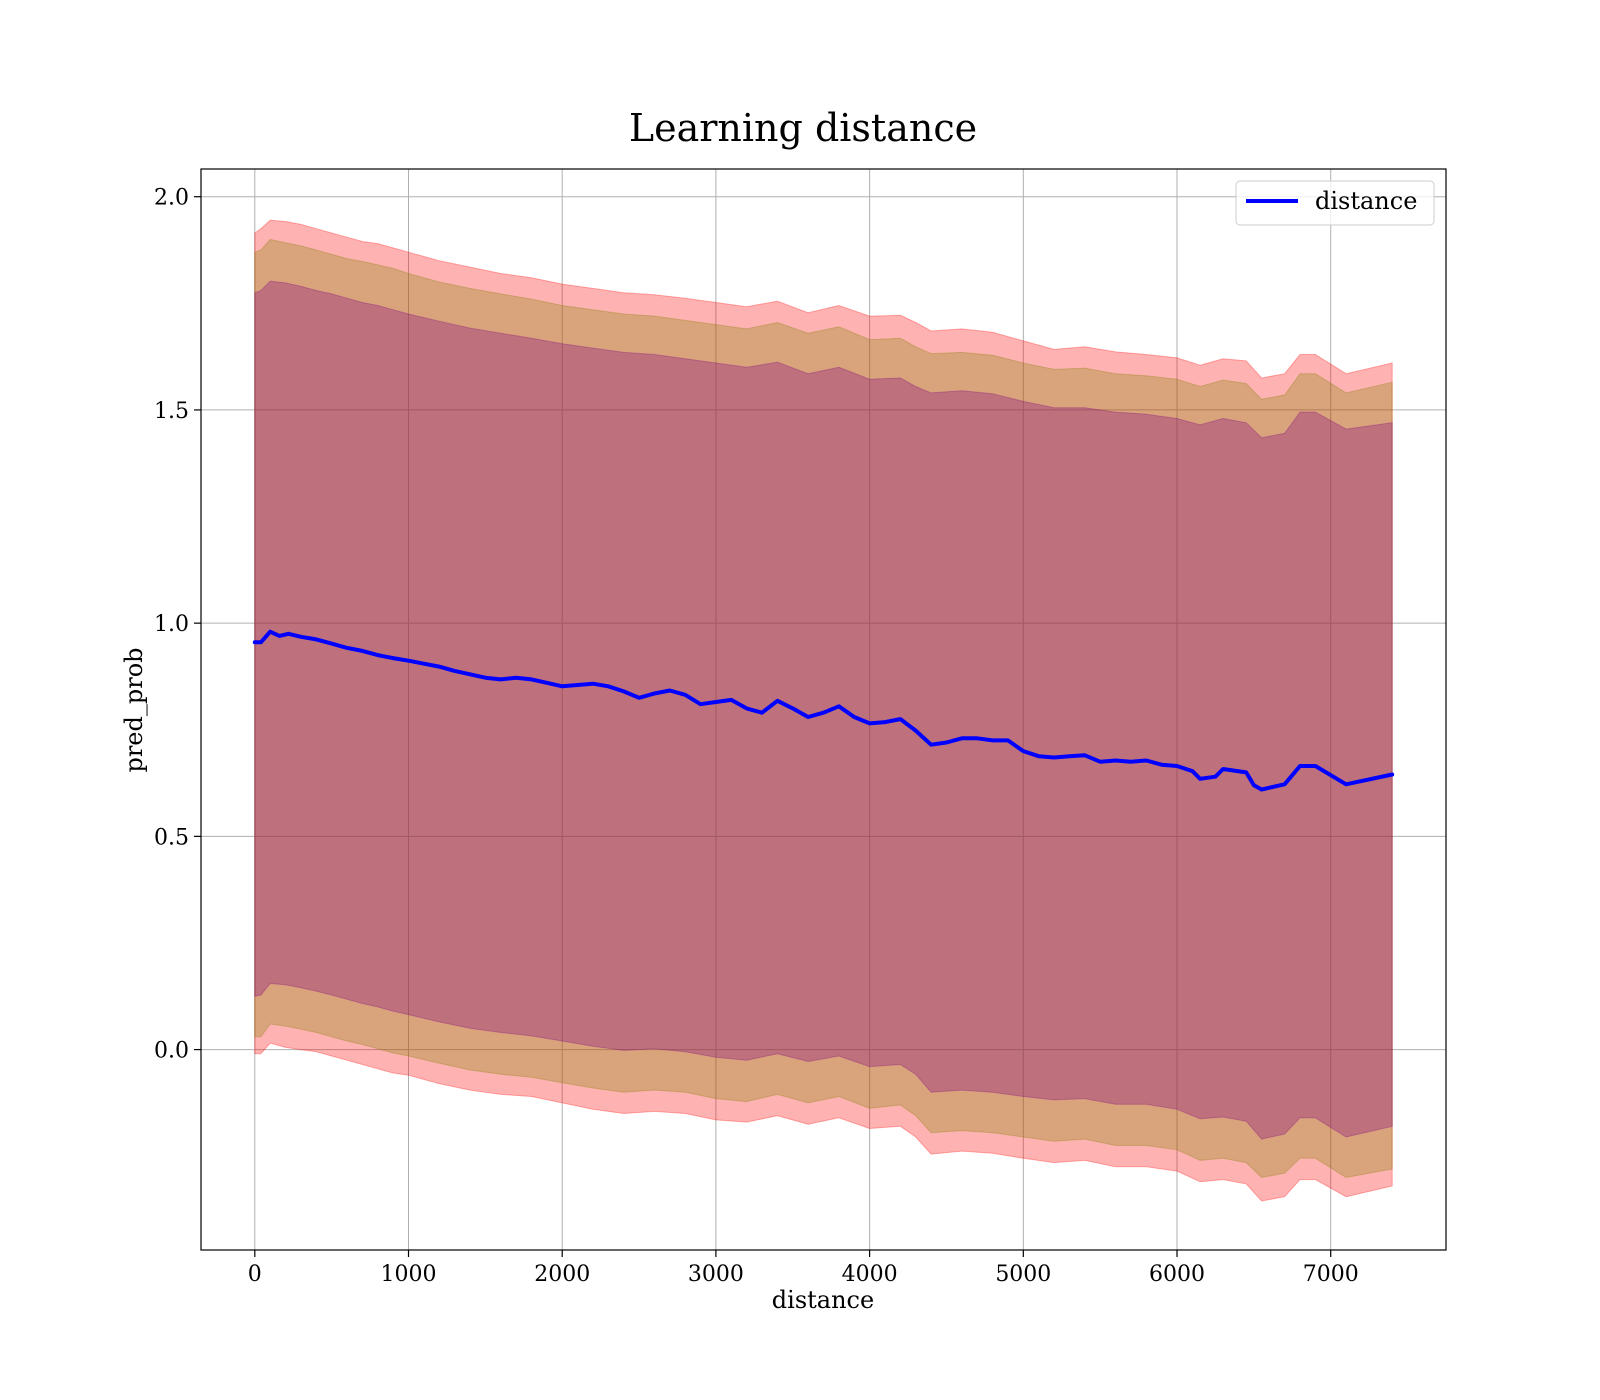  Describe the element at coordinates (1023, 1274) in the screenshot. I see `x-tick-label: 5000` at that location.